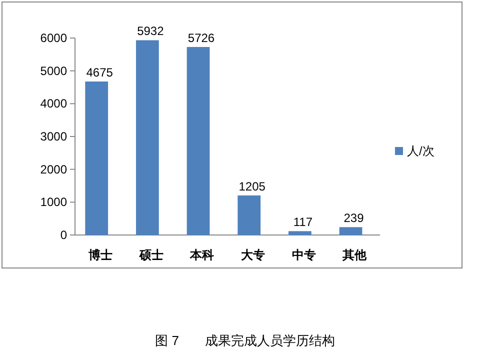 The width and height of the screenshot is (490, 355). What do you see at coordinates (252, 186) in the screenshot?
I see `data-label: 1205` at bounding box center [252, 186].